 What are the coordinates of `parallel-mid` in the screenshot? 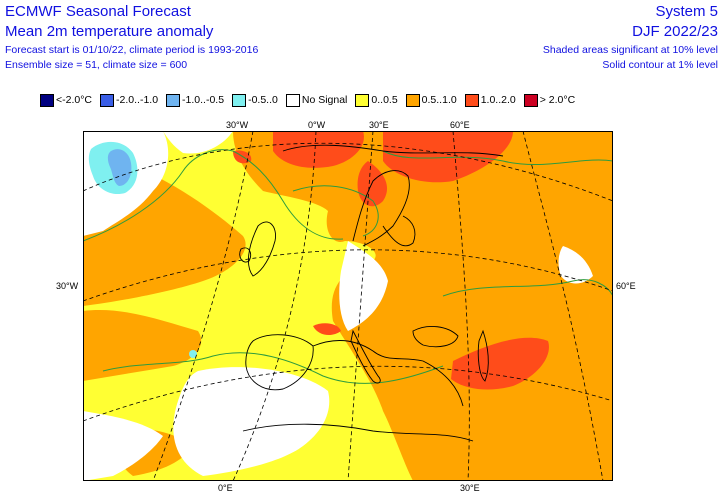 It's located at (348, 275).